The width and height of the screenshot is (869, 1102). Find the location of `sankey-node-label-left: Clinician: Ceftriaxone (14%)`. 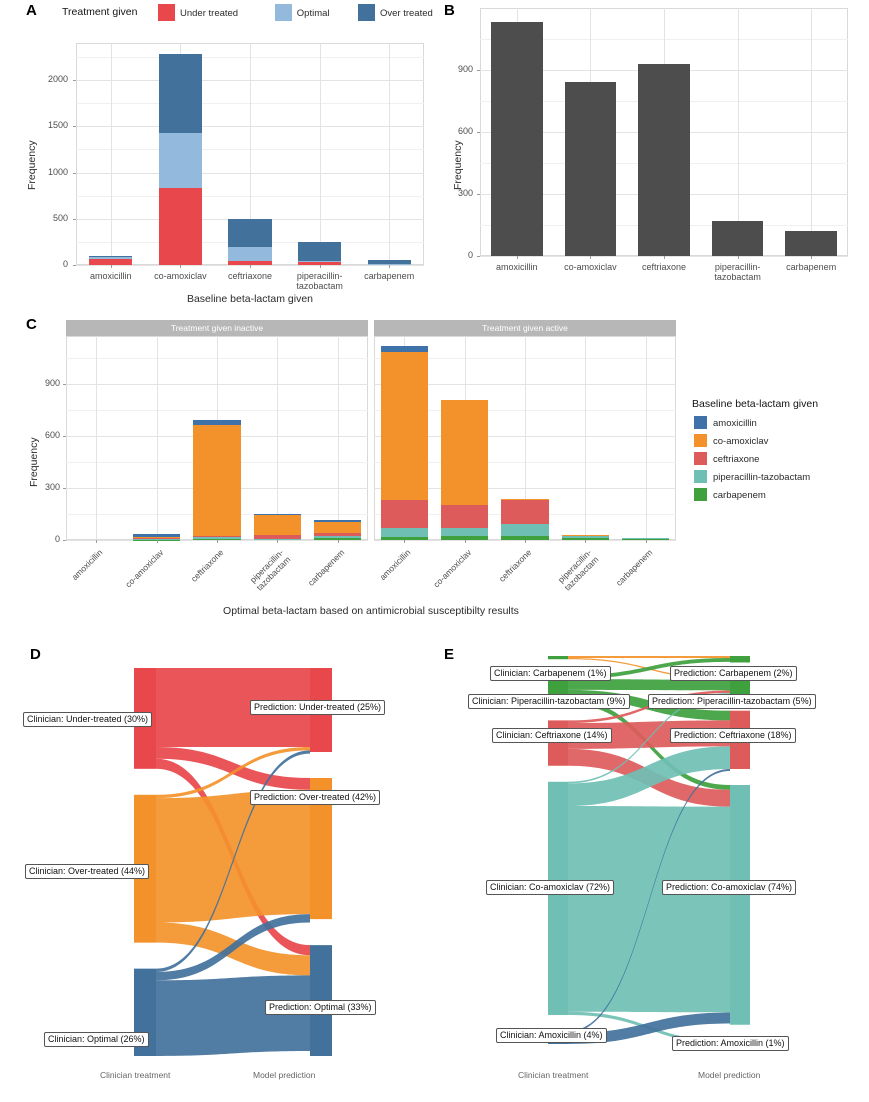

sankey-node-label-left: Clinician: Ceftriaxone (14%) is located at coordinates (552, 735).